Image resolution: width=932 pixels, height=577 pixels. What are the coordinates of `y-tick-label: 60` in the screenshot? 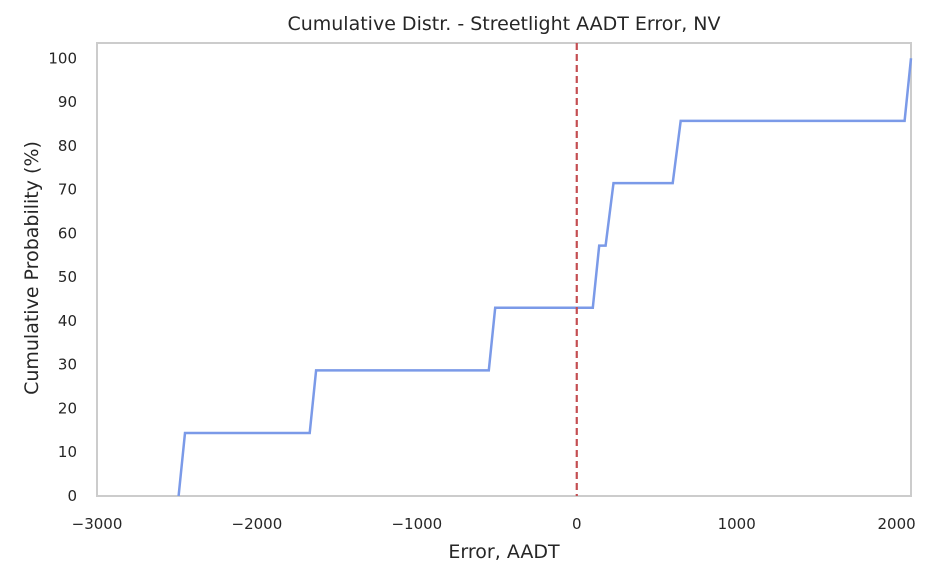 It's located at (67, 233).